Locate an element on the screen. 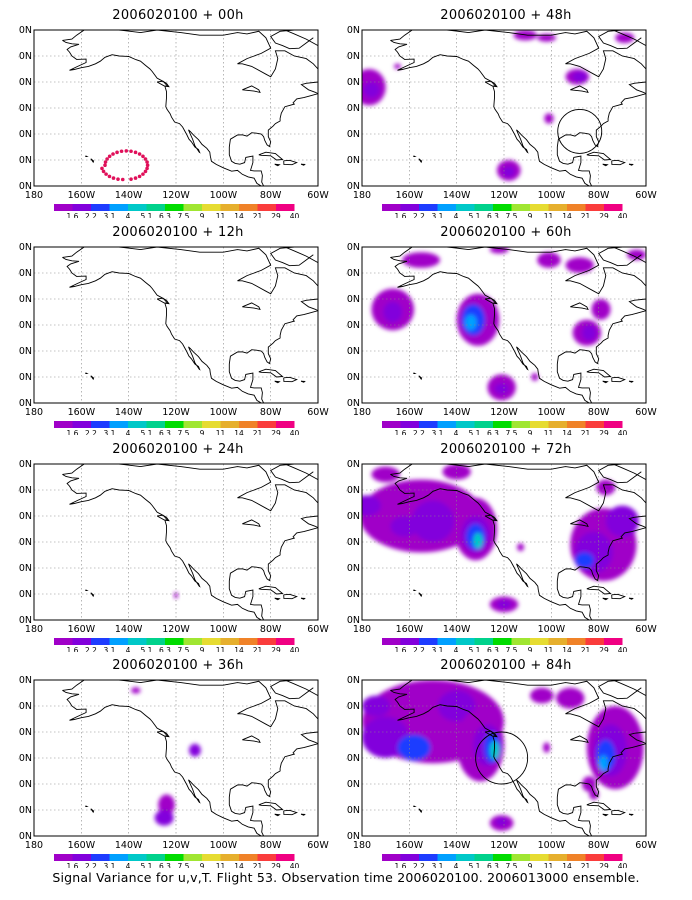 This screenshot has height=900, width=692. lon-tick-label: 60W is located at coordinates (646, 629).